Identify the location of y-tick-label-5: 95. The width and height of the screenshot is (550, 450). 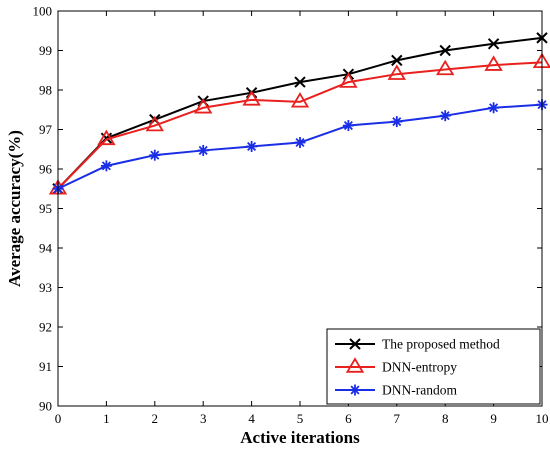
(45, 208).